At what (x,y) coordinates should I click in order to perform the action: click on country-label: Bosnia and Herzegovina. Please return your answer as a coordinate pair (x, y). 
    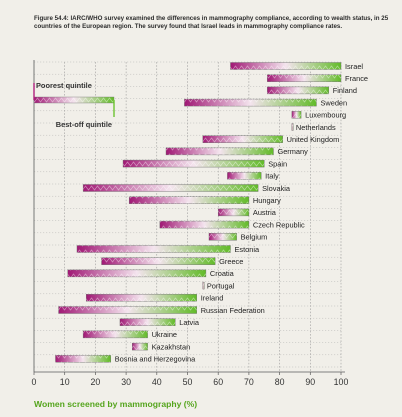
    Looking at the image, I should click on (155, 359).